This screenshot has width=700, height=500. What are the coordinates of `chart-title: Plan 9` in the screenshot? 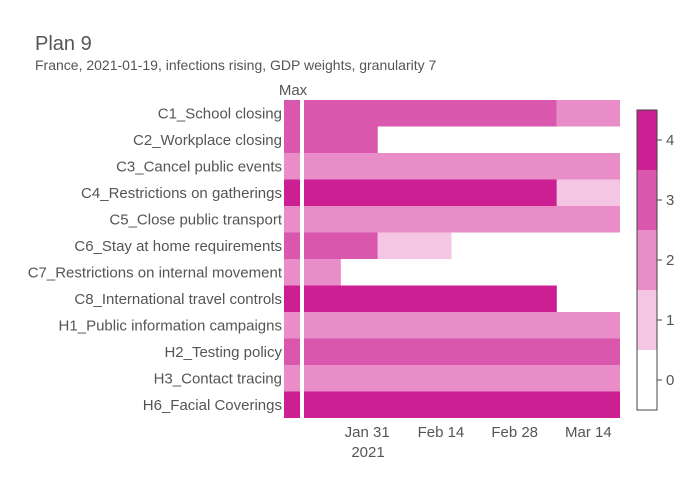 It's located at (63, 44).